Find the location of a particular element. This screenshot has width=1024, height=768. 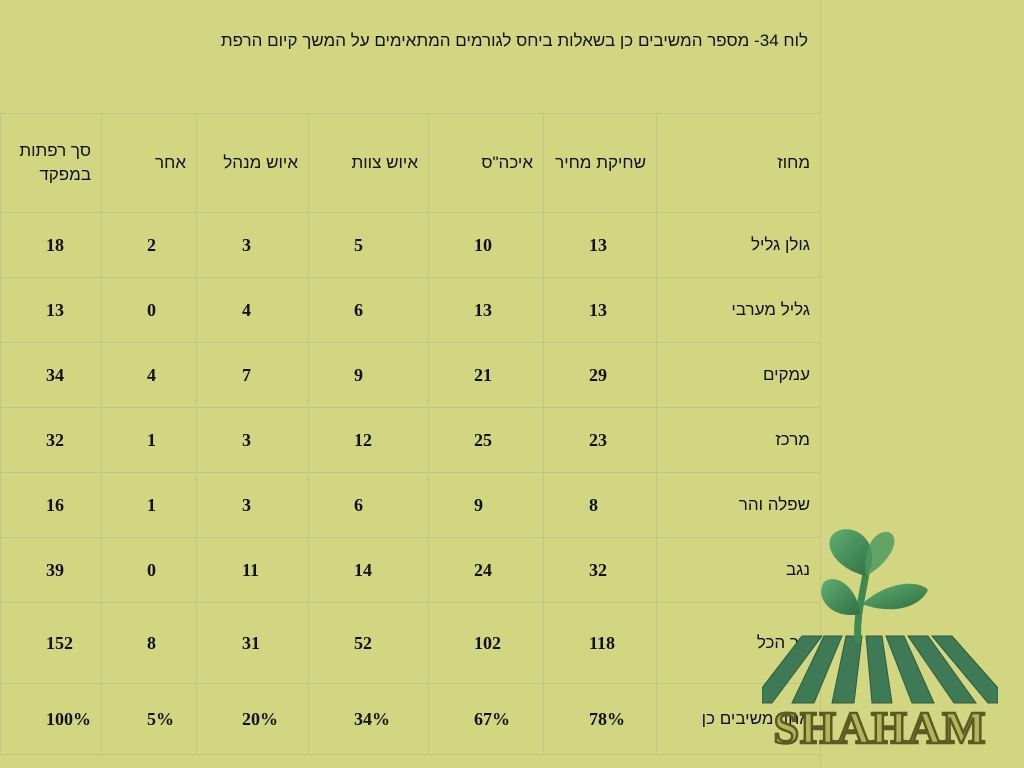

header-price-erosion: שחיקת מחיר is located at coordinates (600, 163).